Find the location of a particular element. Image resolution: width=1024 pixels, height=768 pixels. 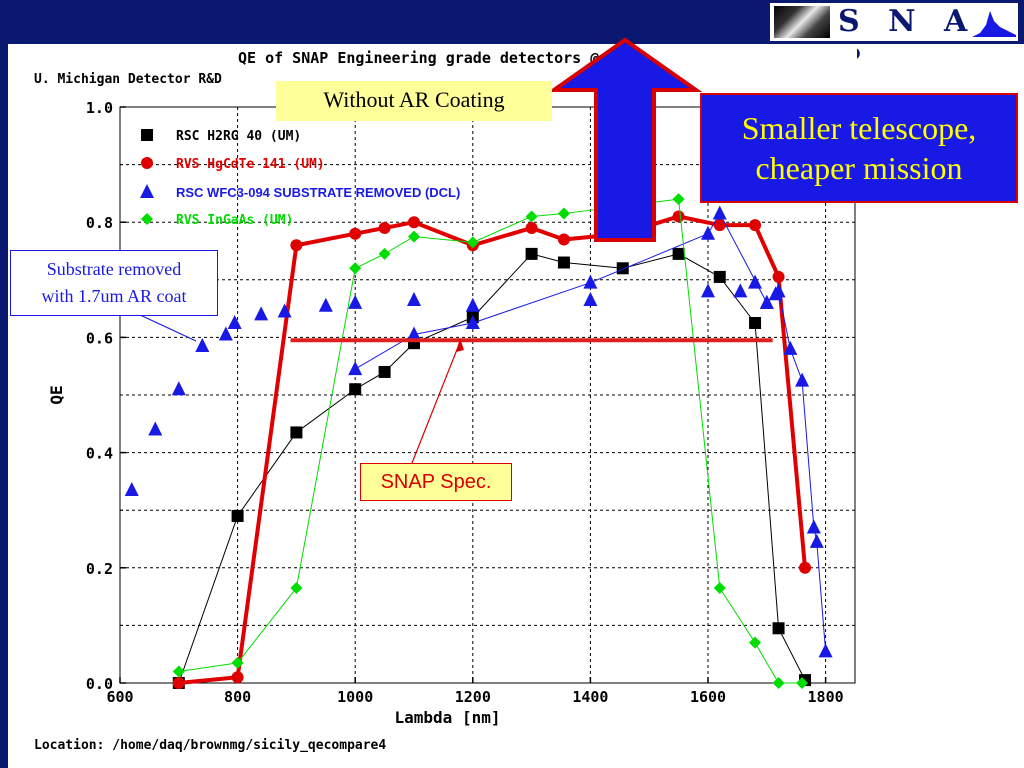

x-tick-label: 1400 is located at coordinates (590, 697).